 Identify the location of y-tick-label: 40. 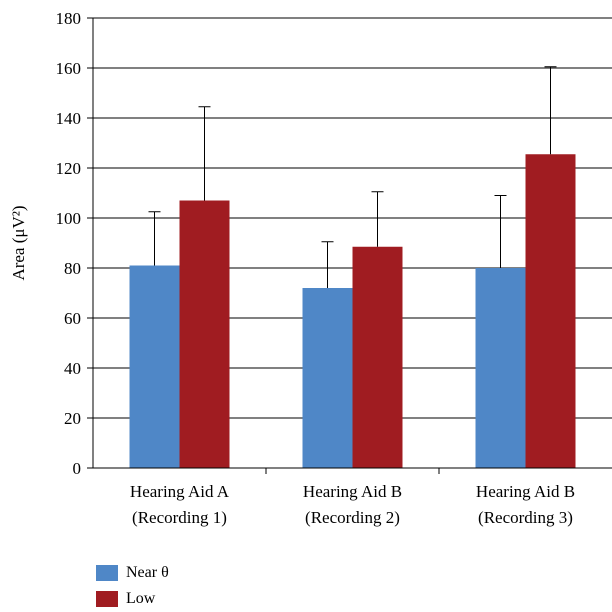
(72, 368).